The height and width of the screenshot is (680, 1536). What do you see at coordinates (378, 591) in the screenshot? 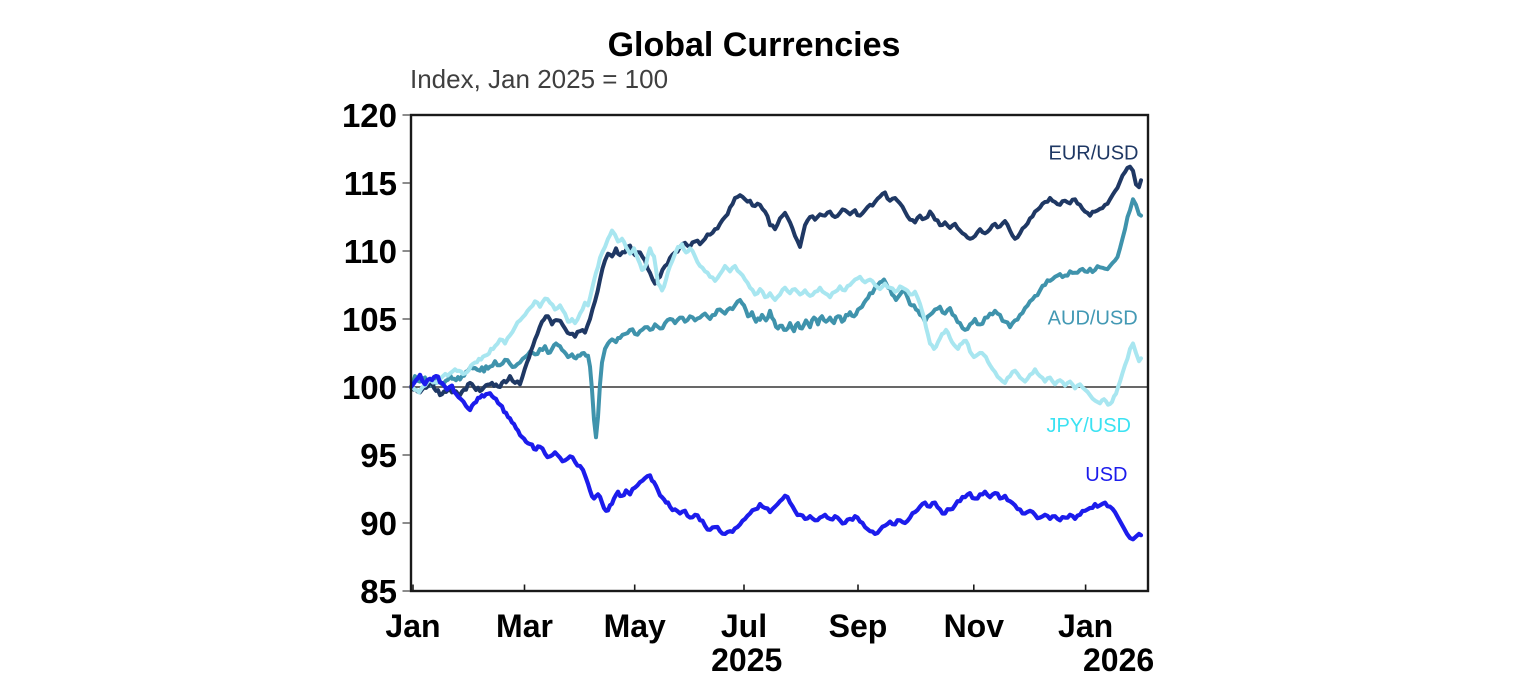
I see `svg-text: 85` at bounding box center [378, 591].